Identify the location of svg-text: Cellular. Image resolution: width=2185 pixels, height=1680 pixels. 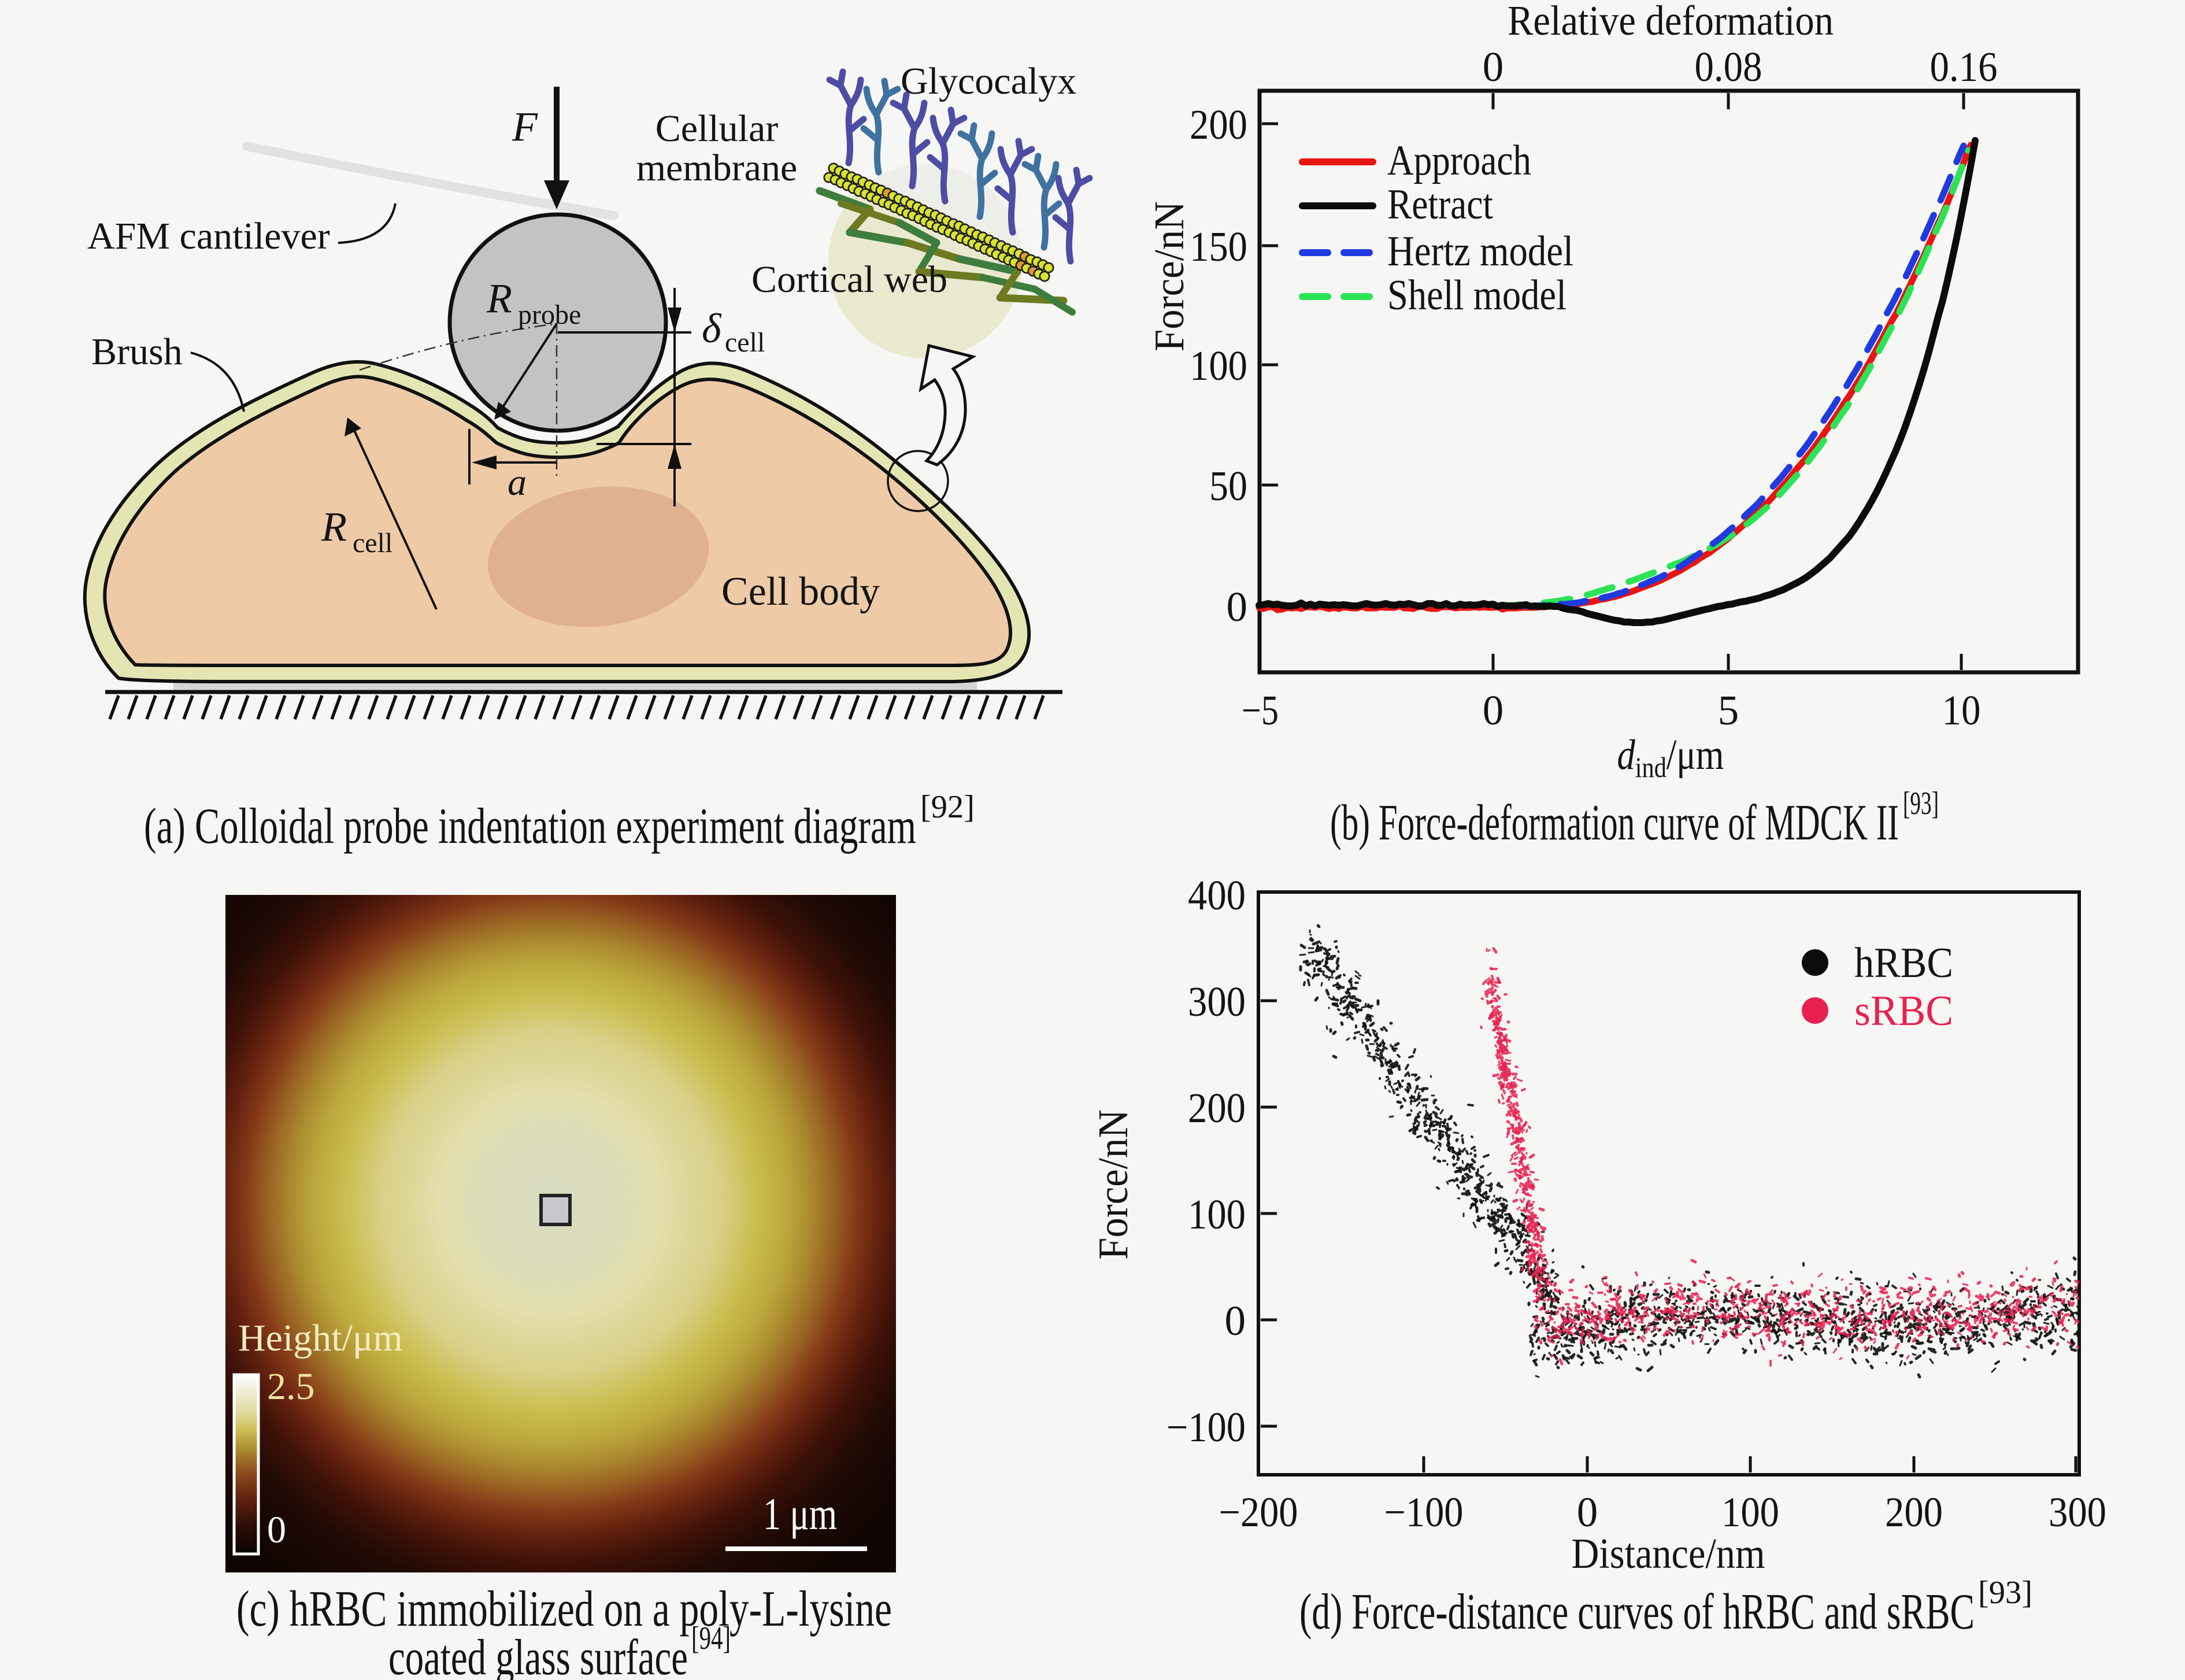
(717, 129).